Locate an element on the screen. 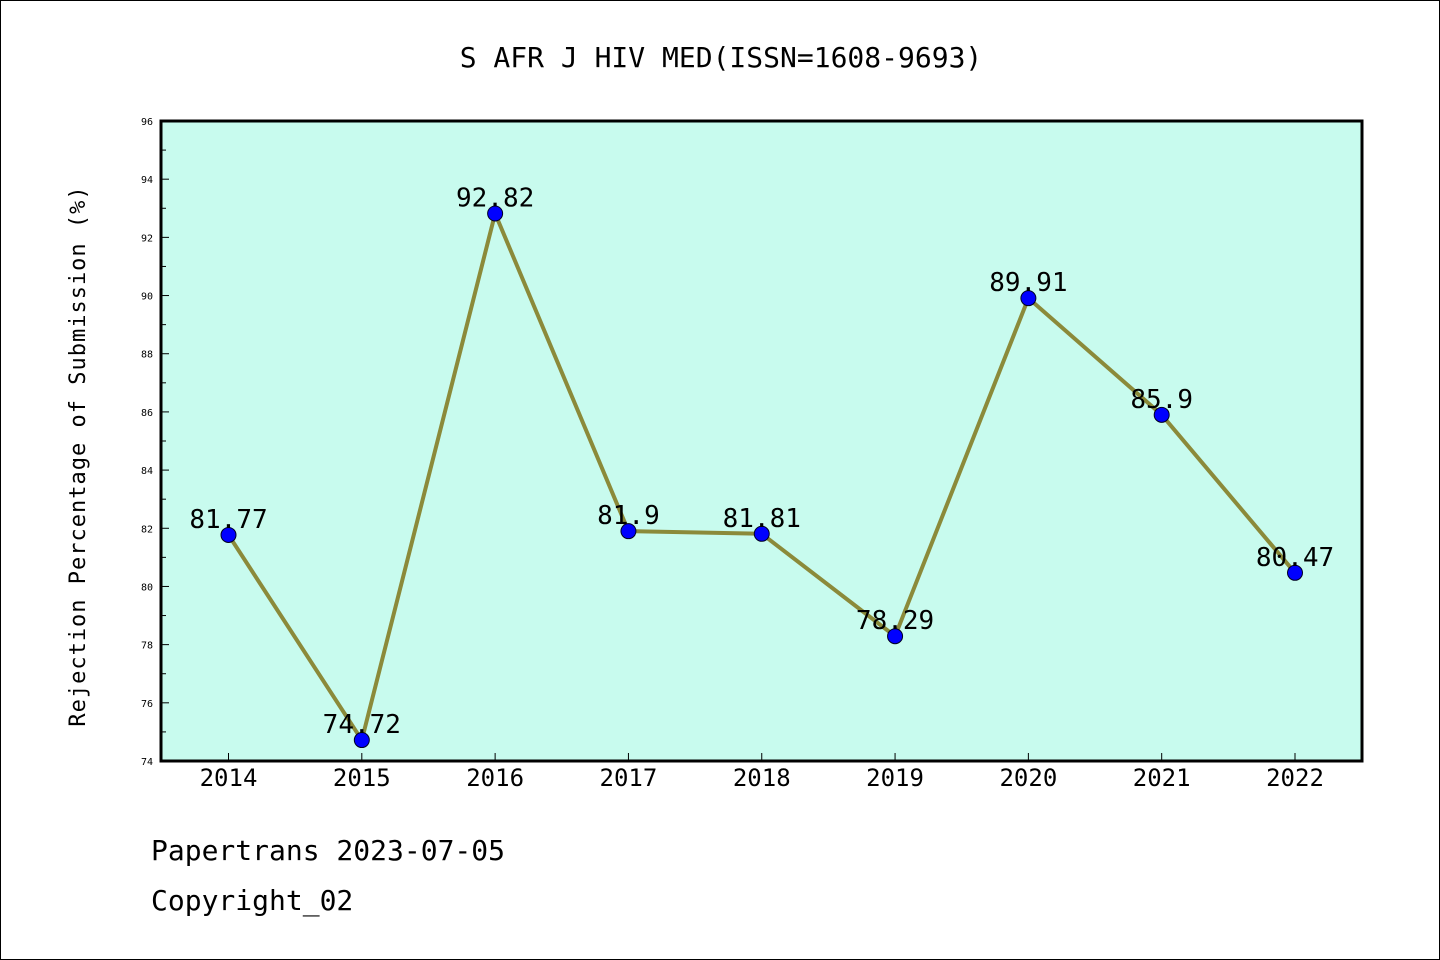  y-tick-label: 96 is located at coordinates (147, 122).